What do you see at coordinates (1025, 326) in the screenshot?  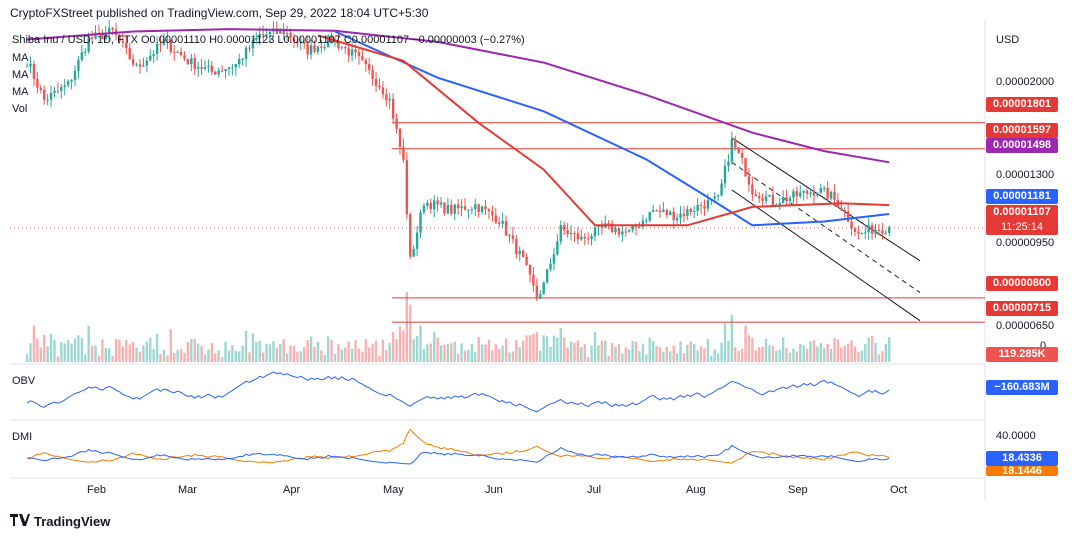 I see `price-axis-tick: 0.00000650` at bounding box center [1025, 326].